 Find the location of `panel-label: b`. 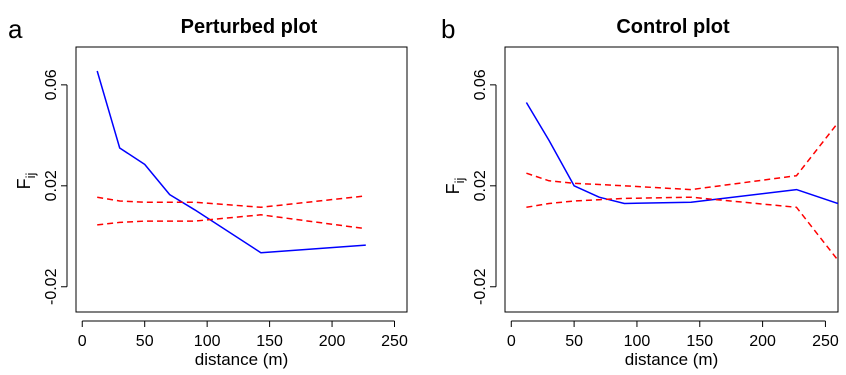

panel-label: b is located at coordinates (448, 29).